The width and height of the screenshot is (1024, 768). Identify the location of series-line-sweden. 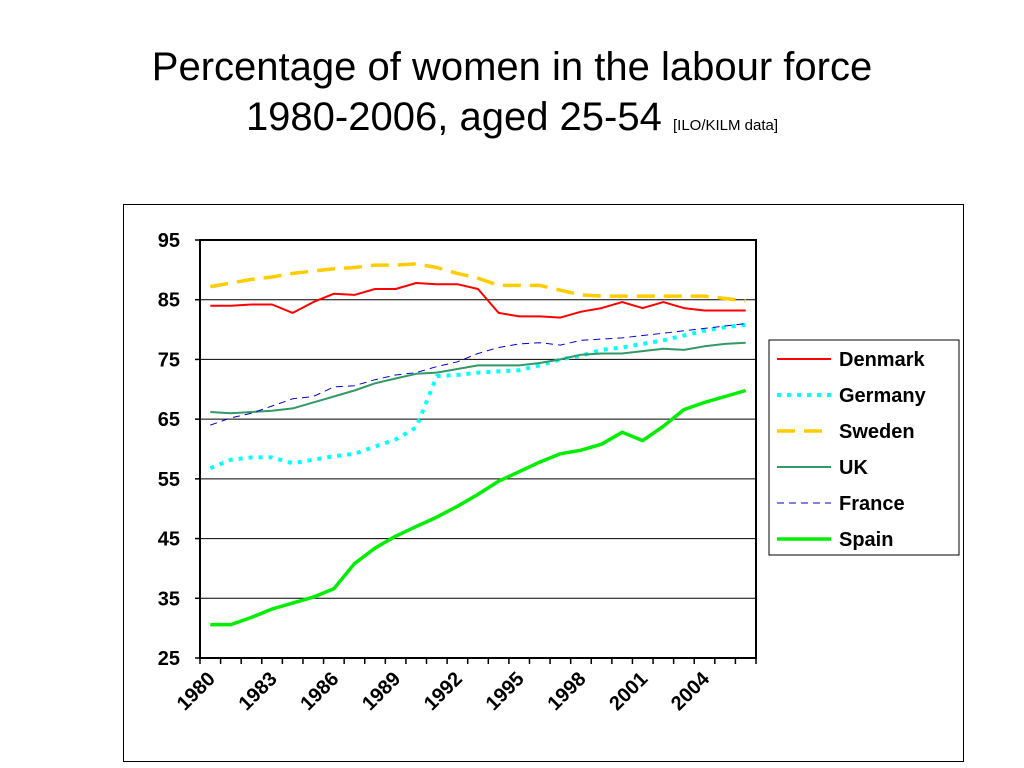
(477, 282).